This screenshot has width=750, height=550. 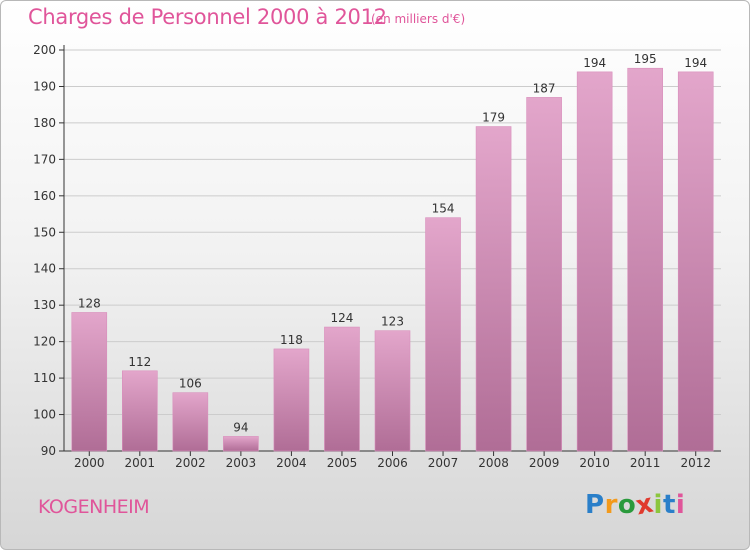 I want to click on logo-letter: P, so click(x=595, y=505).